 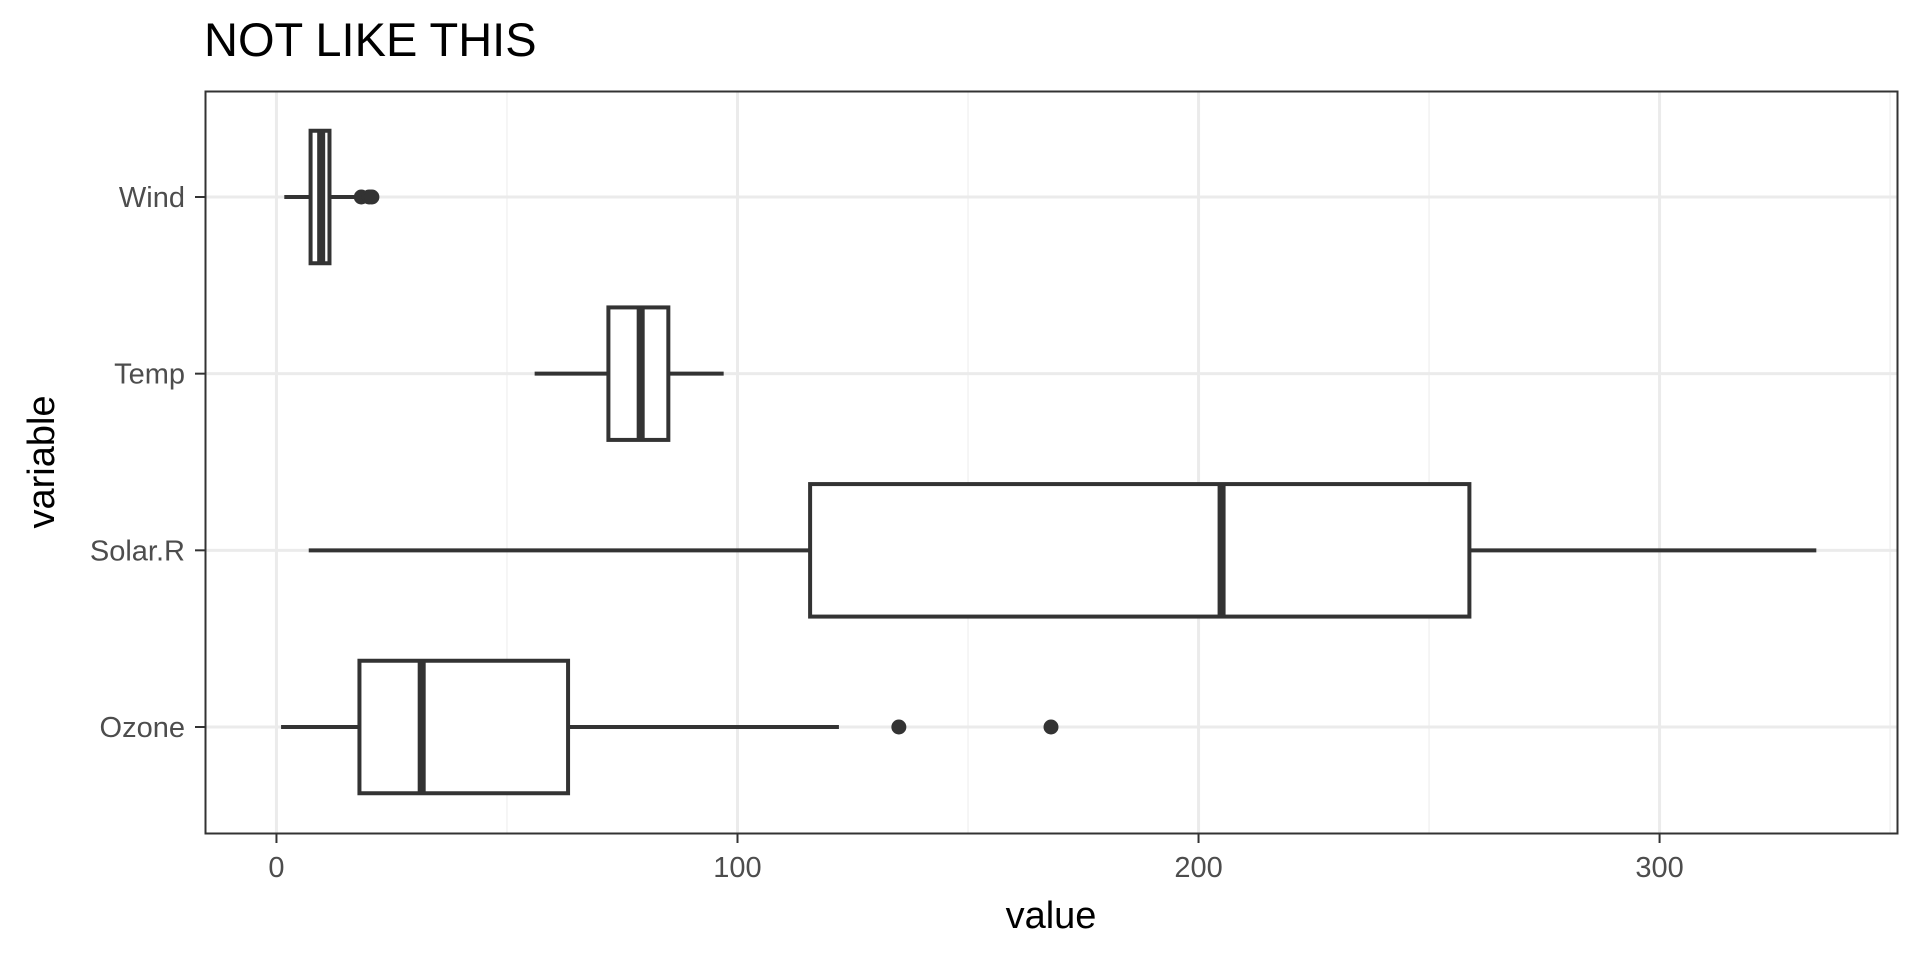 What do you see at coordinates (42, 461) in the screenshot?
I see `y-axis-title: variable` at bounding box center [42, 461].